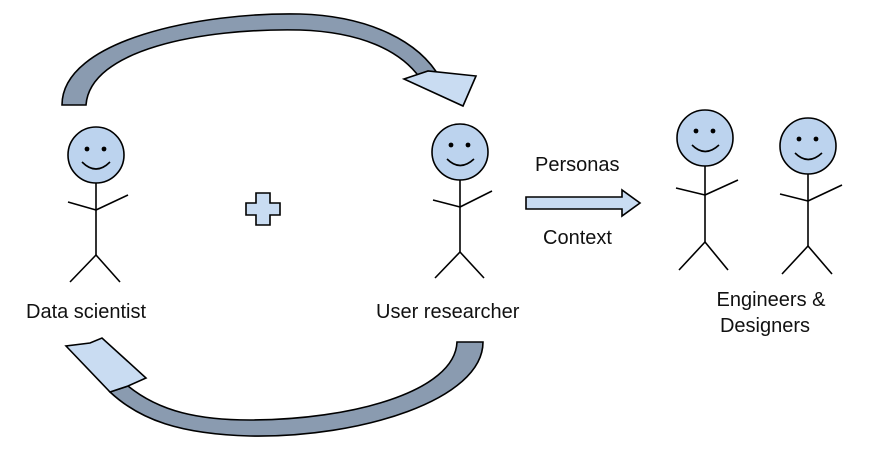 The height and width of the screenshot is (459, 883). I want to click on top-curved-arrow, so click(269, 60).